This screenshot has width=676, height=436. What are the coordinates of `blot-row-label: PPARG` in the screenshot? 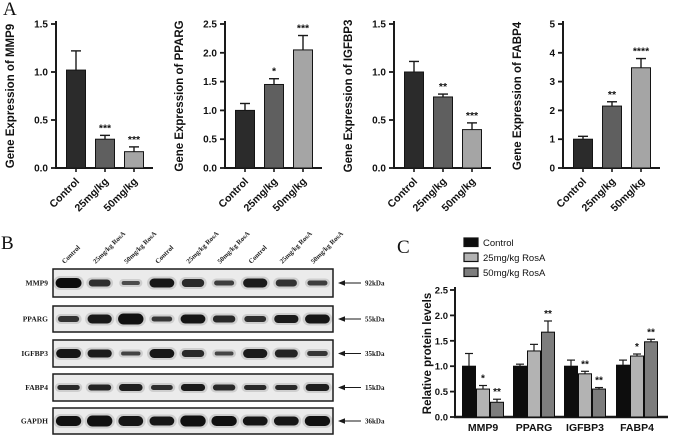 It's located at (35, 319).